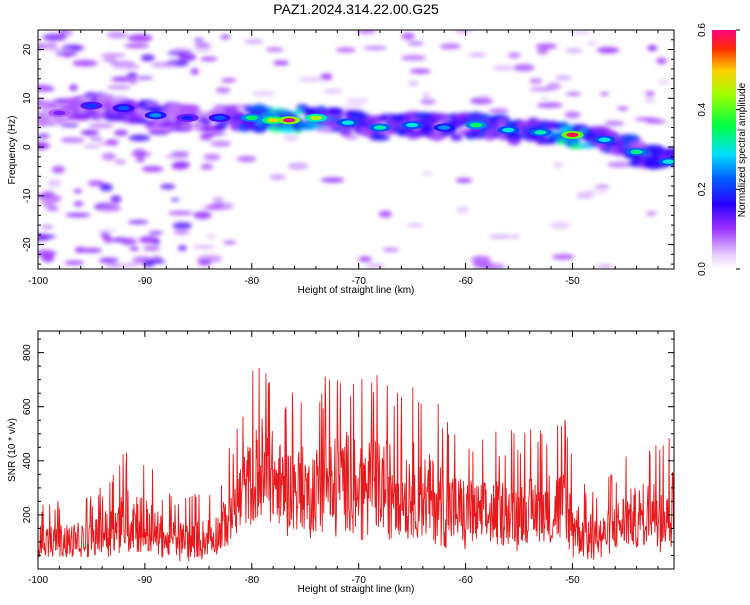 This screenshot has height=605, width=750. Describe the element at coordinates (718, 149) in the screenshot. I see `colorbar-ticks: 0.0 0.2 0.4 0.6` at that location.